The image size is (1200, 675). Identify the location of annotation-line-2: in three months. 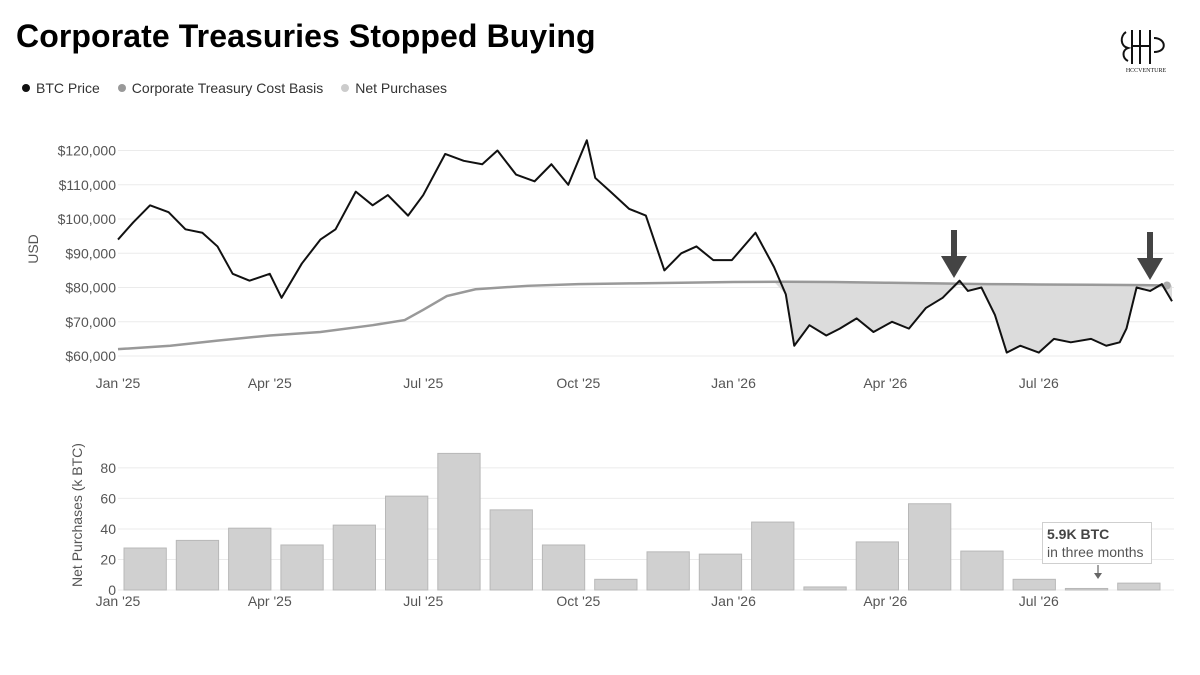
(1095, 552).